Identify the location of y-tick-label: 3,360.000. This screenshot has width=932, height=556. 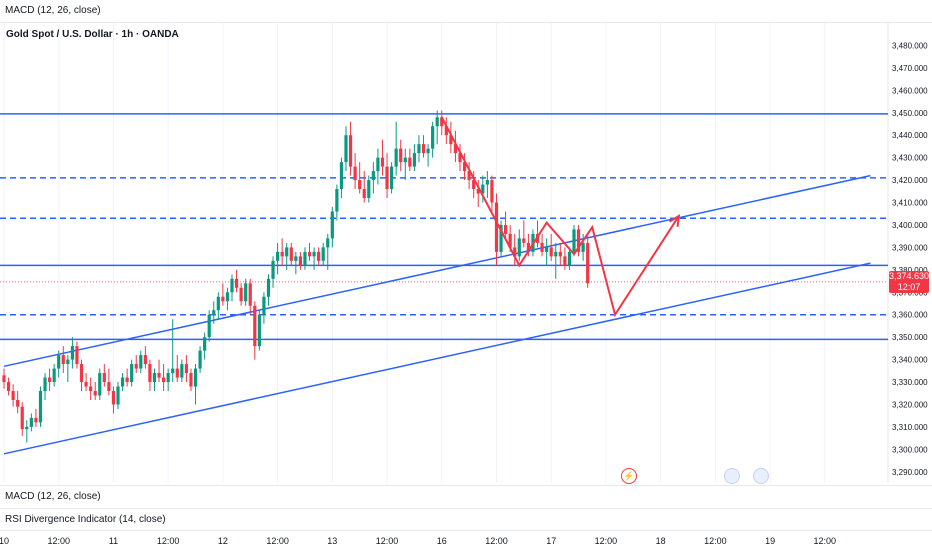
(910, 315).